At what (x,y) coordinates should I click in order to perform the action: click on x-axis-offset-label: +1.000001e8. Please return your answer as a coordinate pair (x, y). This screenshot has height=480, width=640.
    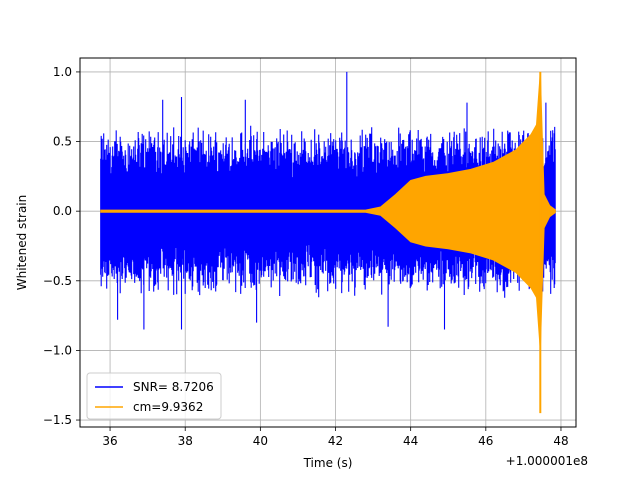
    Looking at the image, I should click on (547, 461).